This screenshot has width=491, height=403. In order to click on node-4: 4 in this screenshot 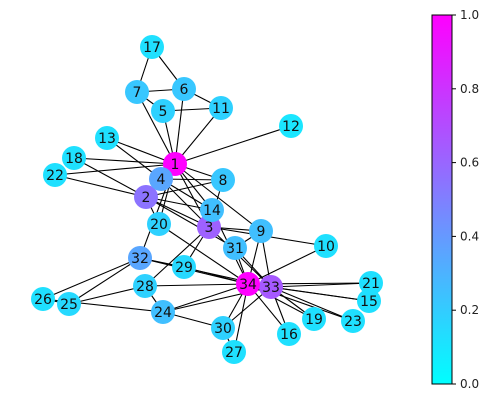, I will do `click(161, 179)`.